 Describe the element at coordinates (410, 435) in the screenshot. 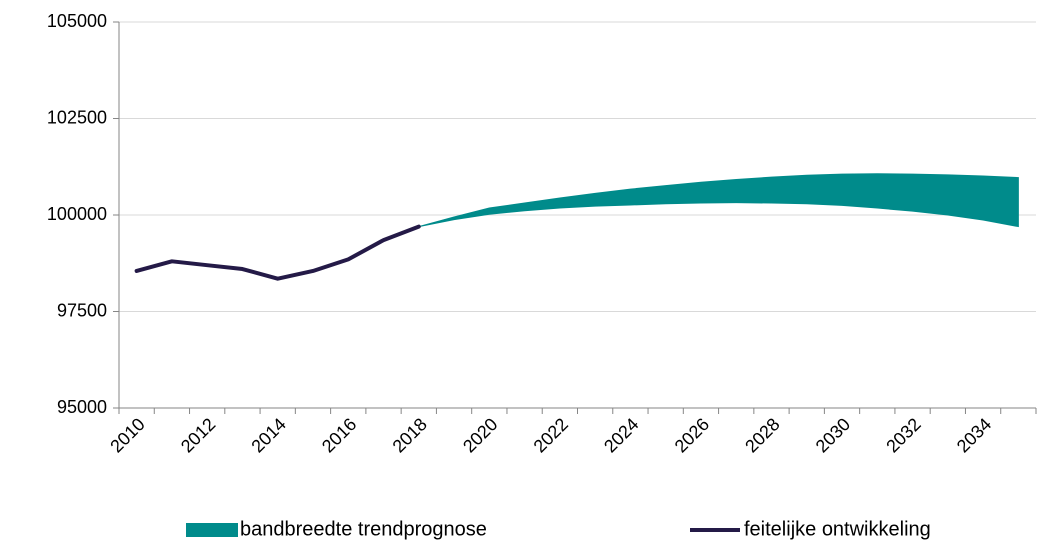

I see `x-tick-label: 2018` at that location.